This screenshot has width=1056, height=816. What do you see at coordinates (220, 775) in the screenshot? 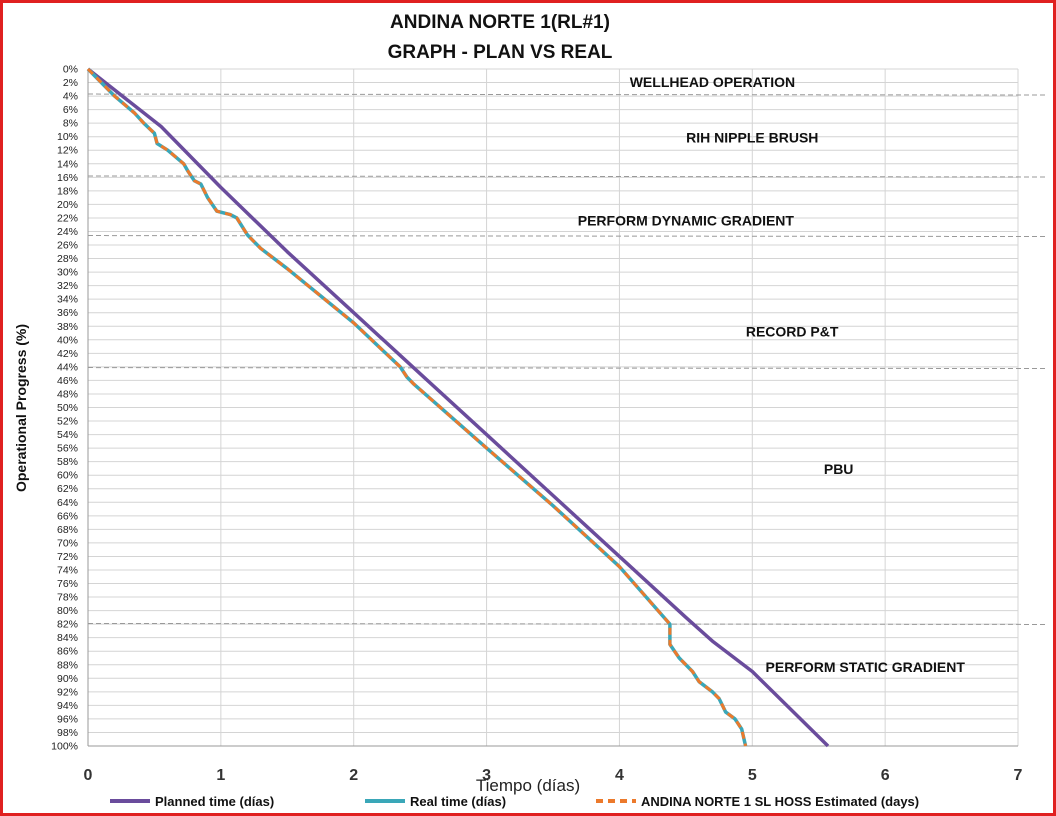
I see `x-tick-label: 1` at bounding box center [220, 775].